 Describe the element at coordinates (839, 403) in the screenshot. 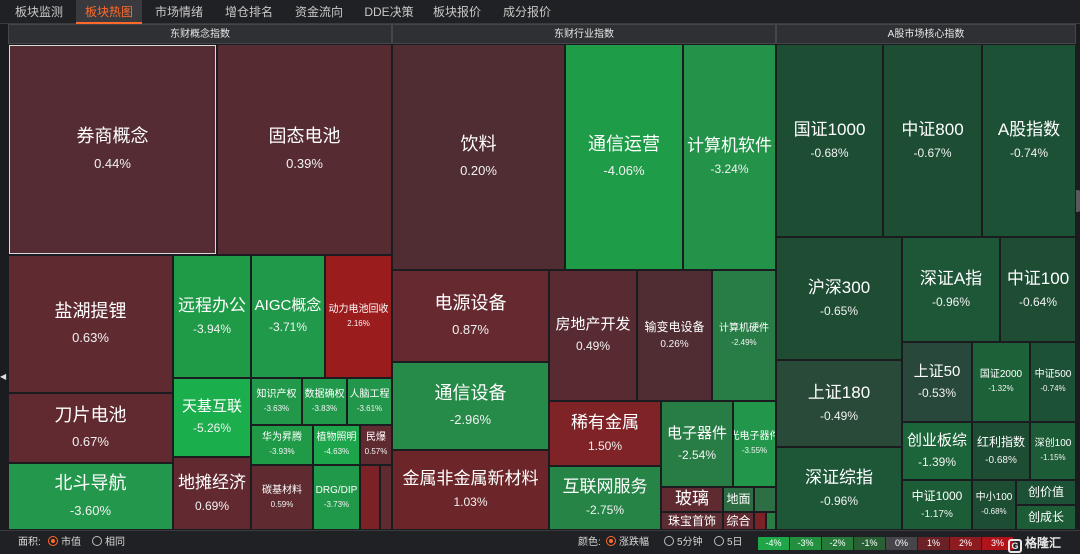

I see `tile-sse-180: 上证180 -0.49%` at that location.